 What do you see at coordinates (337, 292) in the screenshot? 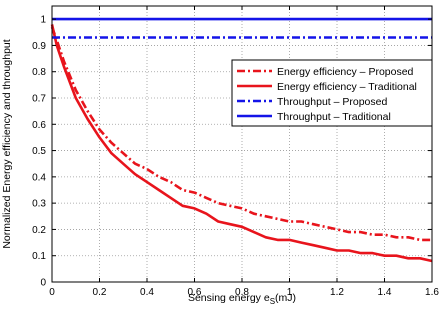
I see `x-tick-label: 1.2` at bounding box center [337, 292].